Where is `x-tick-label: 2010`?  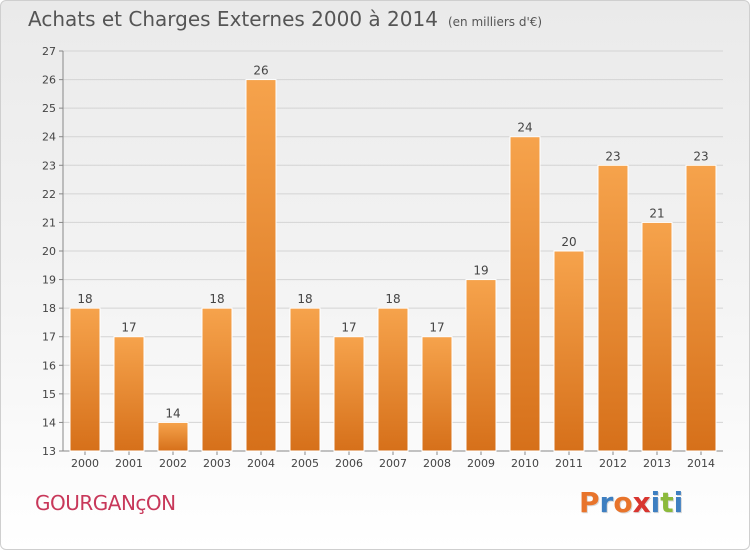
x-tick-label: 2010 is located at coordinates (525, 463).